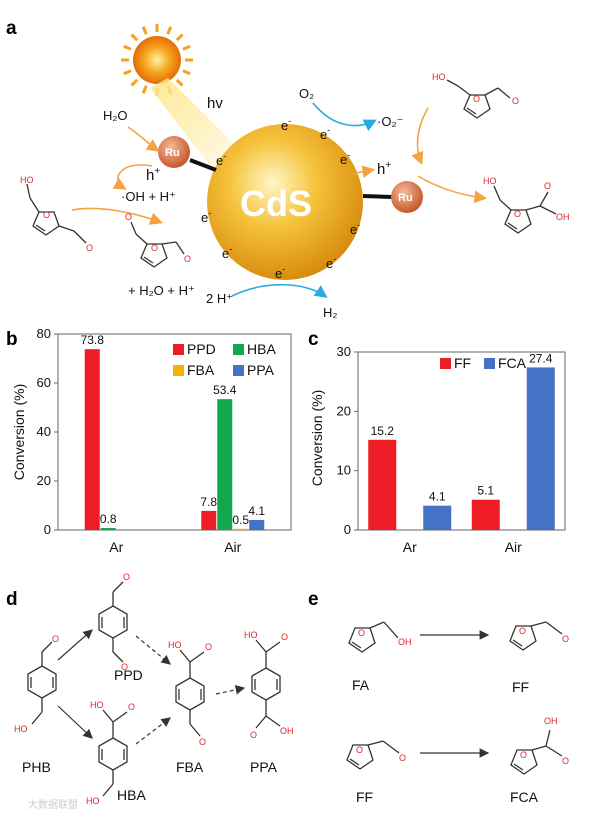  What do you see at coordinates (344, 351) in the screenshot?
I see `y-tick-label: 30` at bounding box center [344, 351].